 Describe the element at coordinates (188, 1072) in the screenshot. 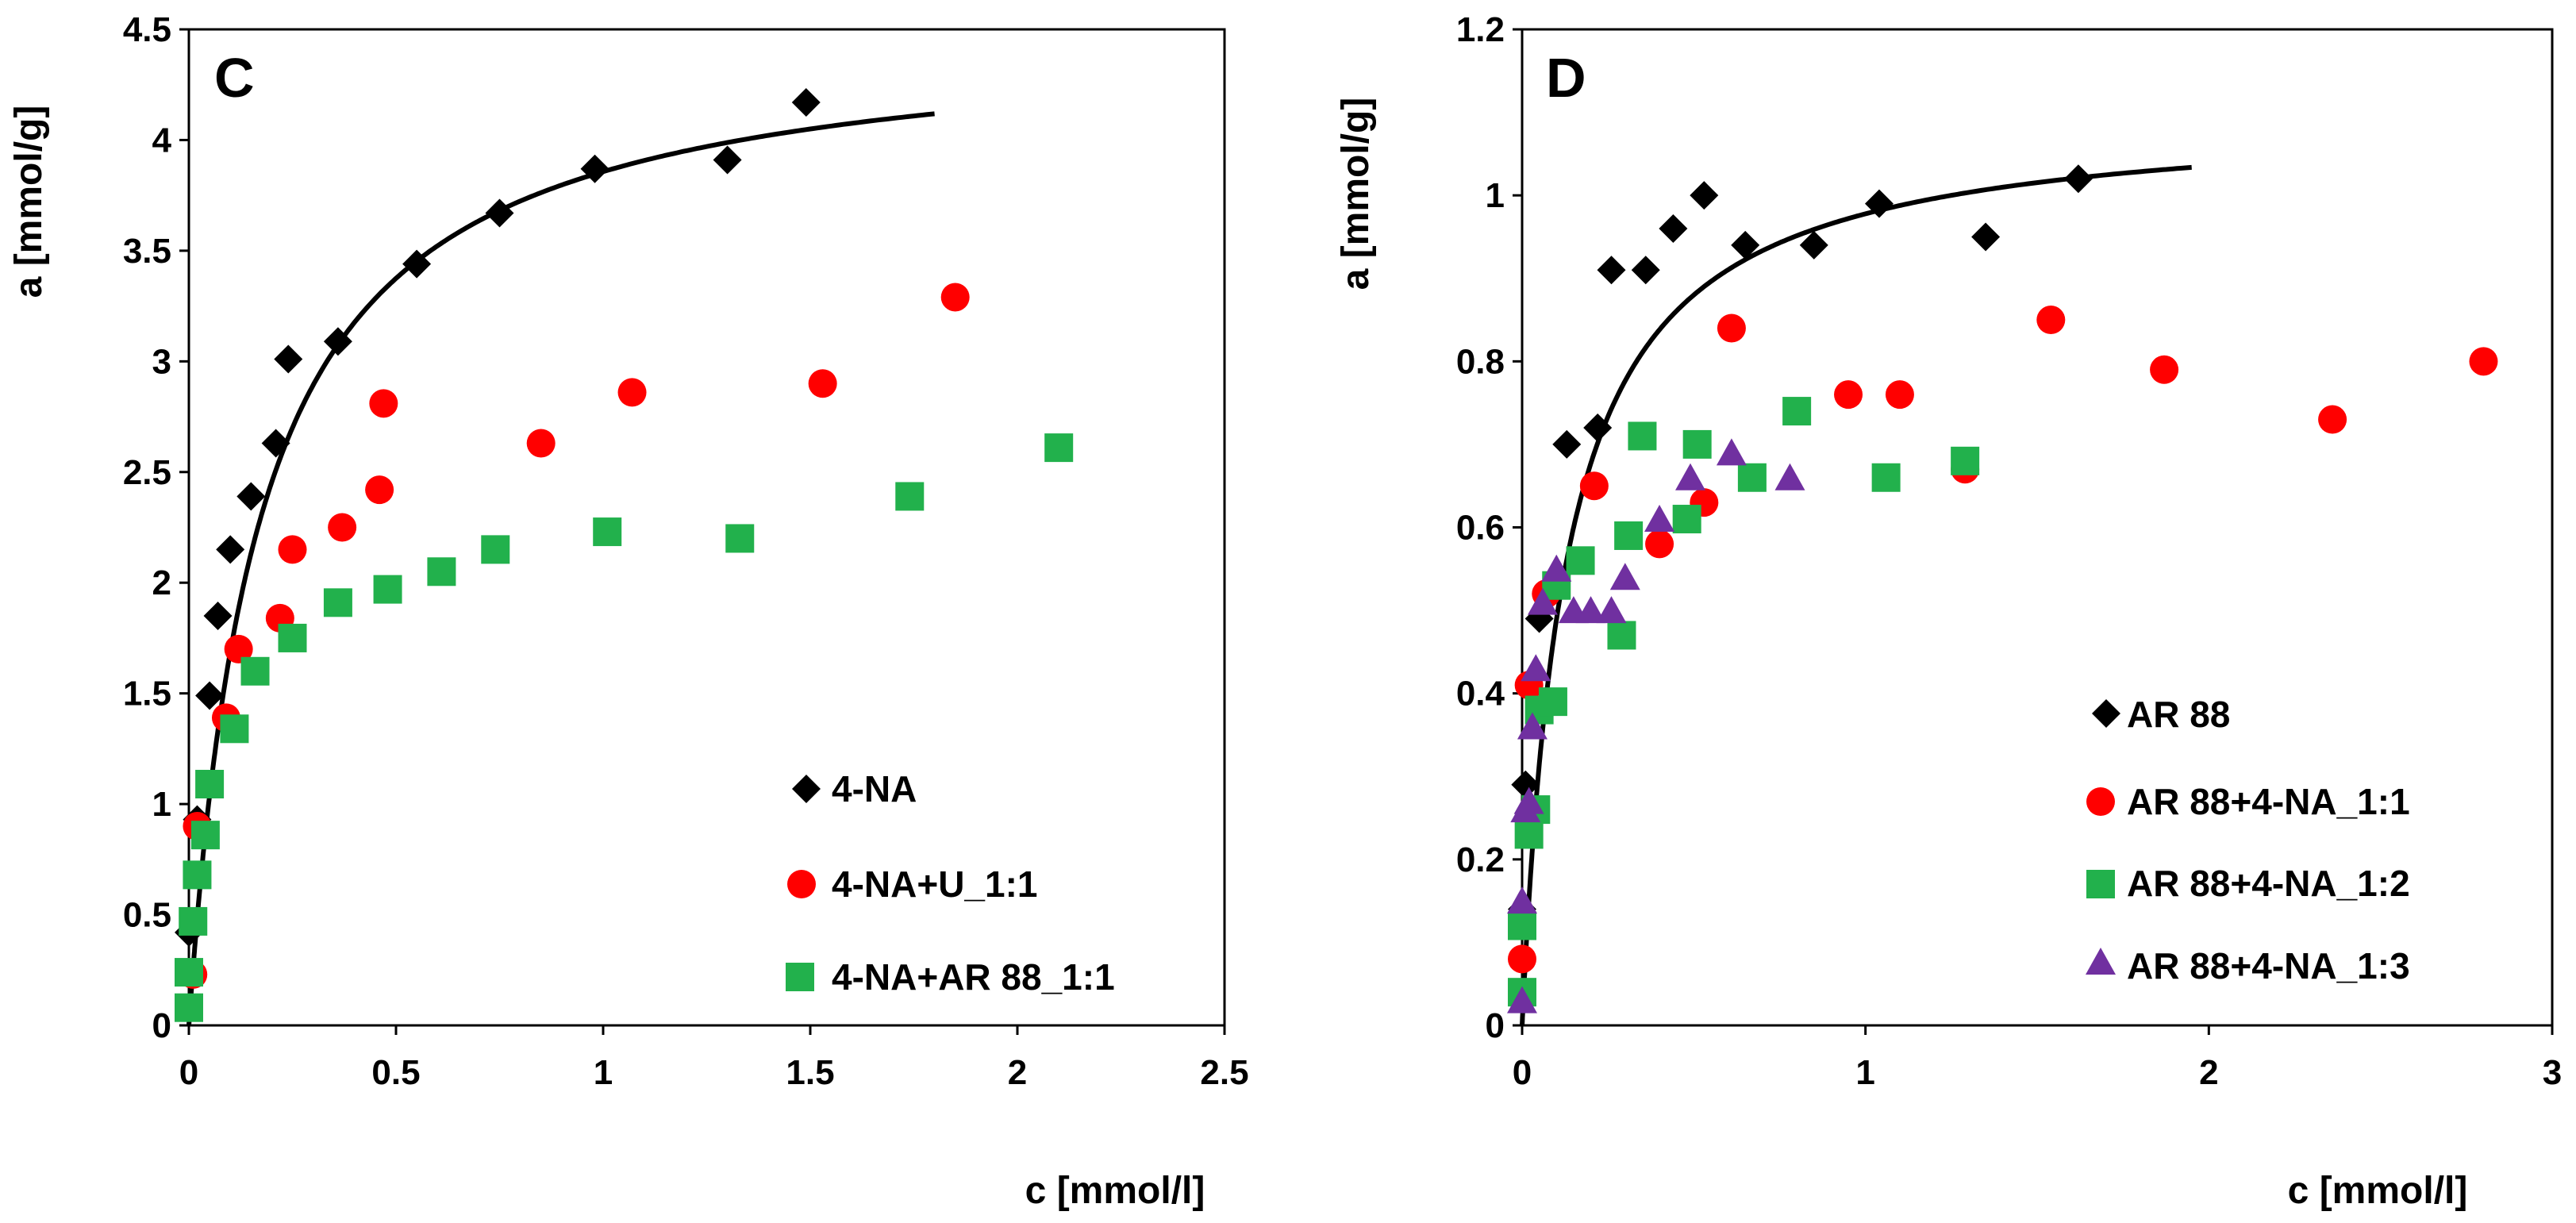

I see `x-tick-label: 0` at that location.